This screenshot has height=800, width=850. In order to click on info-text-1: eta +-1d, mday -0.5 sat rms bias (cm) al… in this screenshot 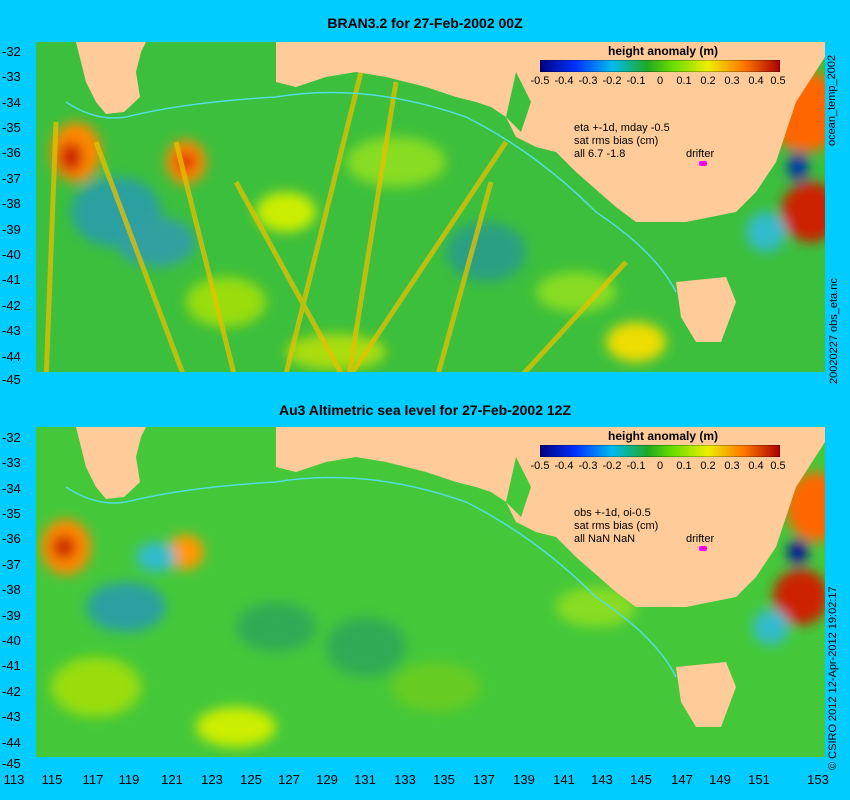, I will do `click(622, 141)`.